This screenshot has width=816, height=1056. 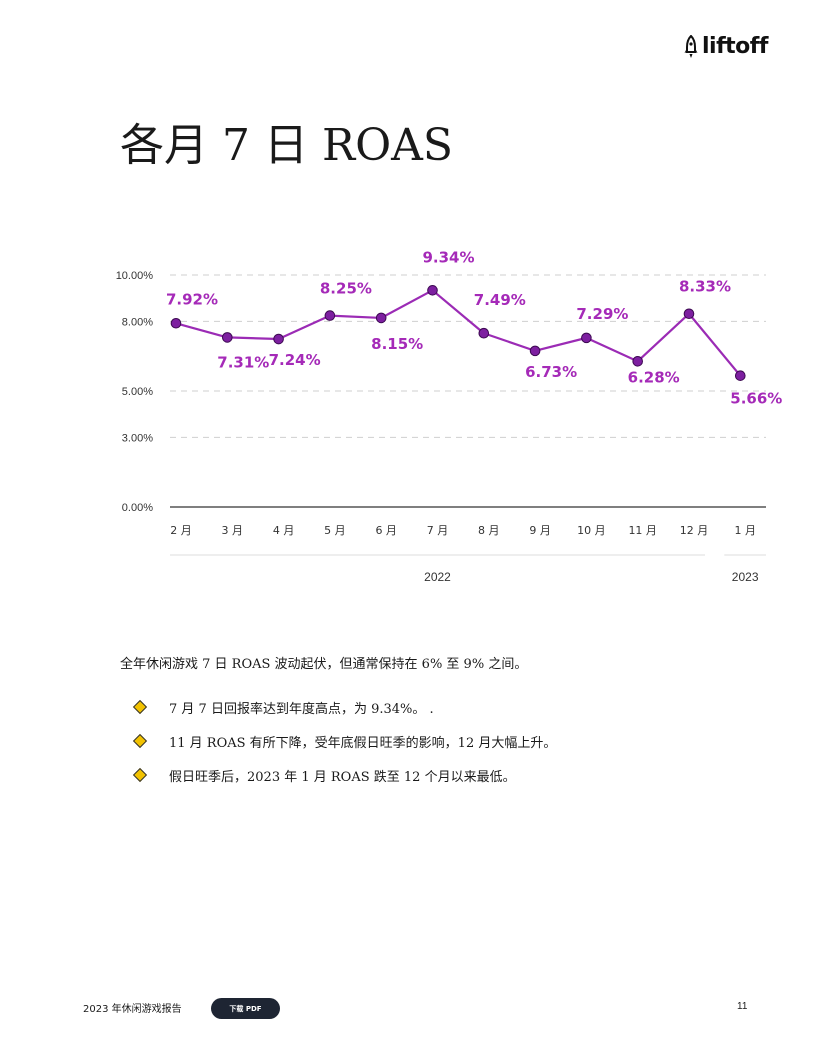 I want to click on x-tick-label: 7 月, so click(x=438, y=530).